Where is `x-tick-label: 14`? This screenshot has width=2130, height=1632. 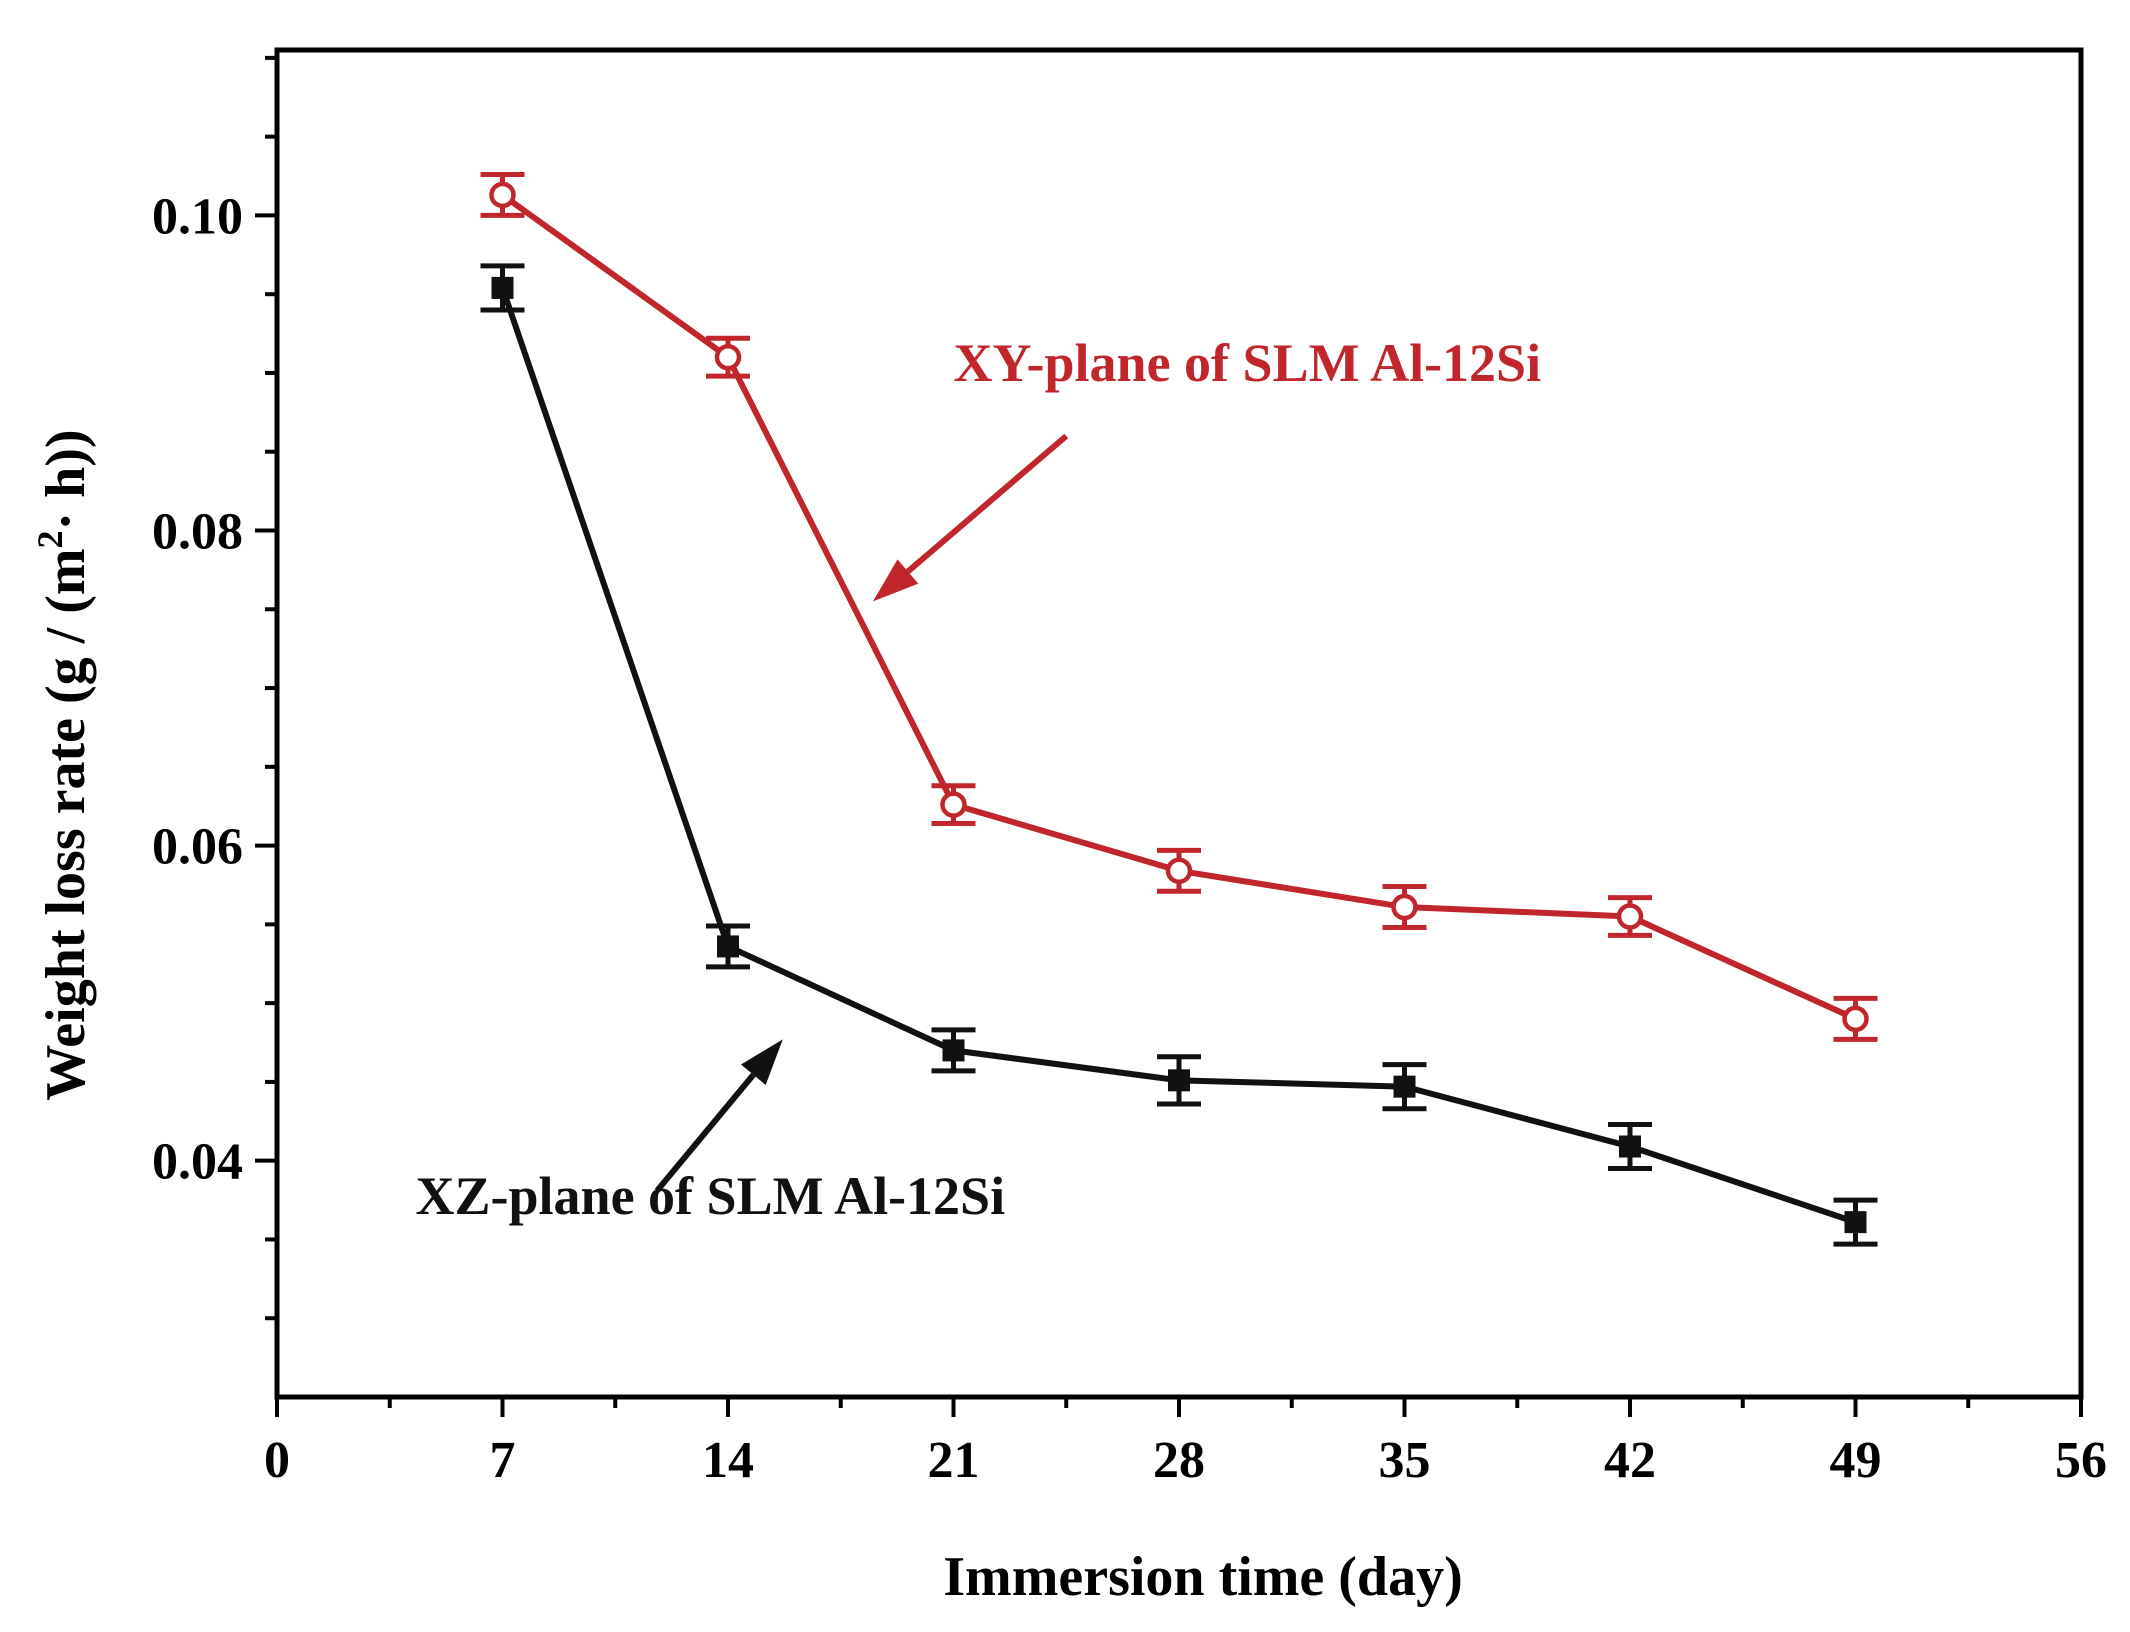
x-tick-label: 14 is located at coordinates (728, 1460).